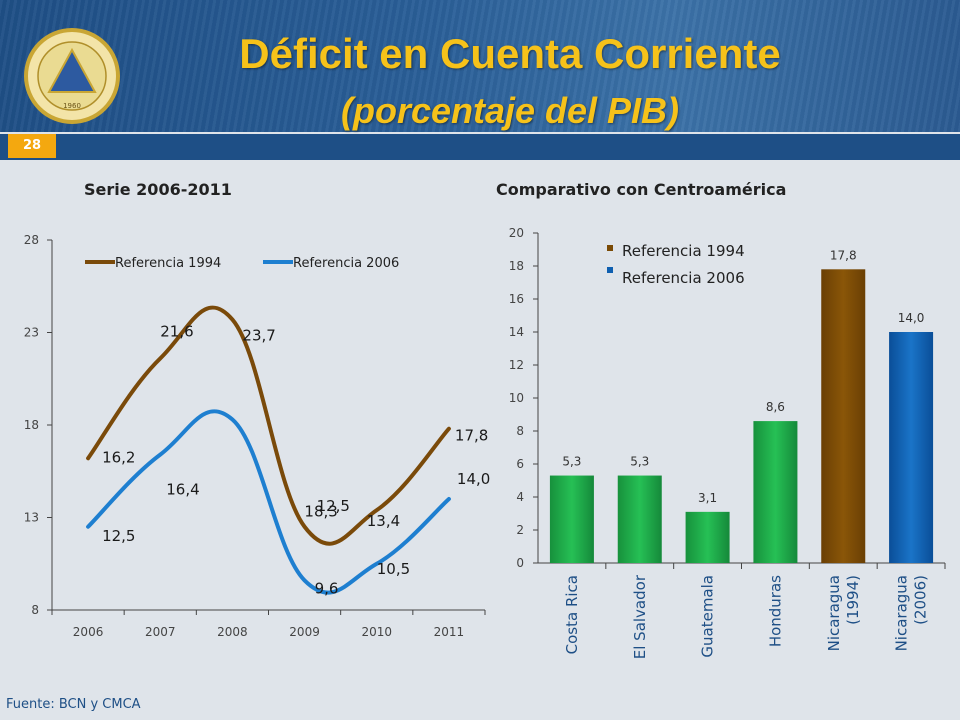  Describe the element at coordinates (610, 248) in the screenshot. I see `legend-swatch-bar-1994` at that location.